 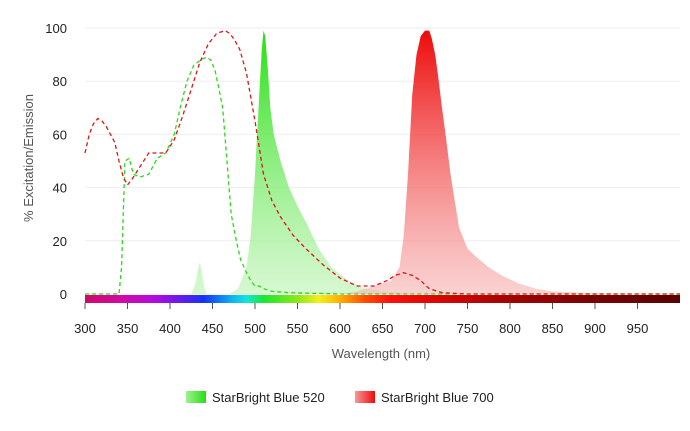 What do you see at coordinates (383, 328) in the screenshot?
I see `x-tick-label: 650` at bounding box center [383, 328].